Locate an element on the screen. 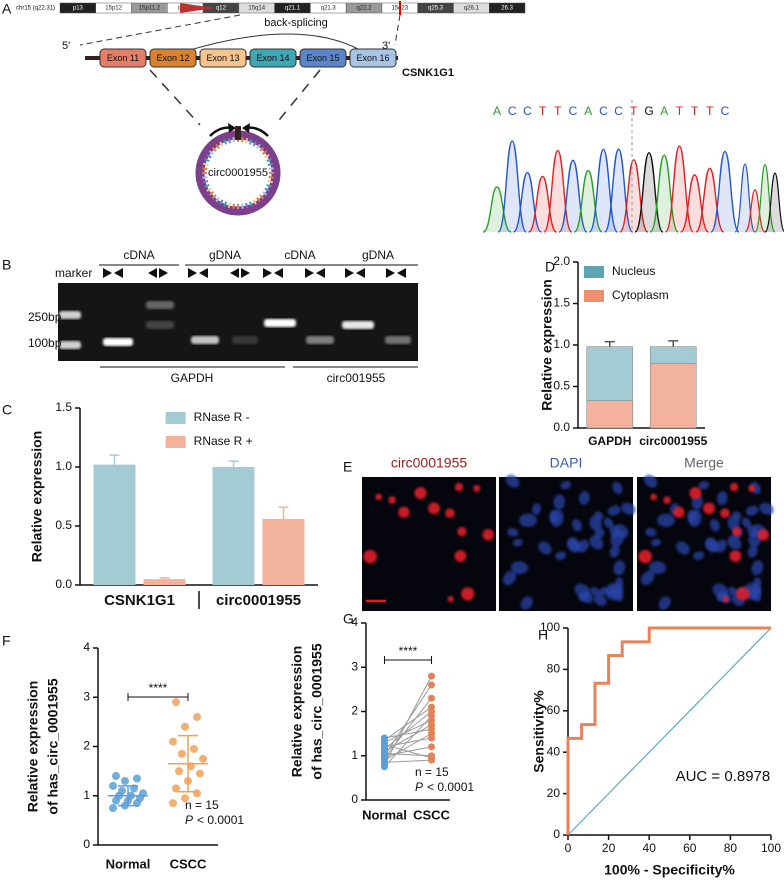 The height and width of the screenshot is (890, 784). lane-label: gDNA is located at coordinates (378, 255).